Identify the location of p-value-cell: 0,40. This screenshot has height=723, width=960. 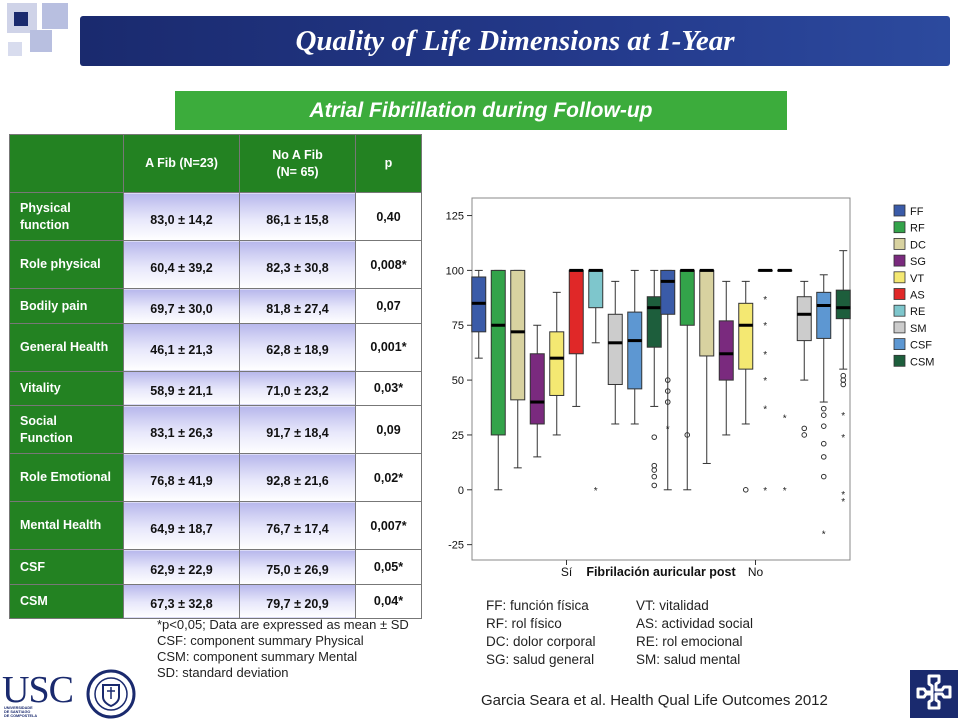
(388, 216).